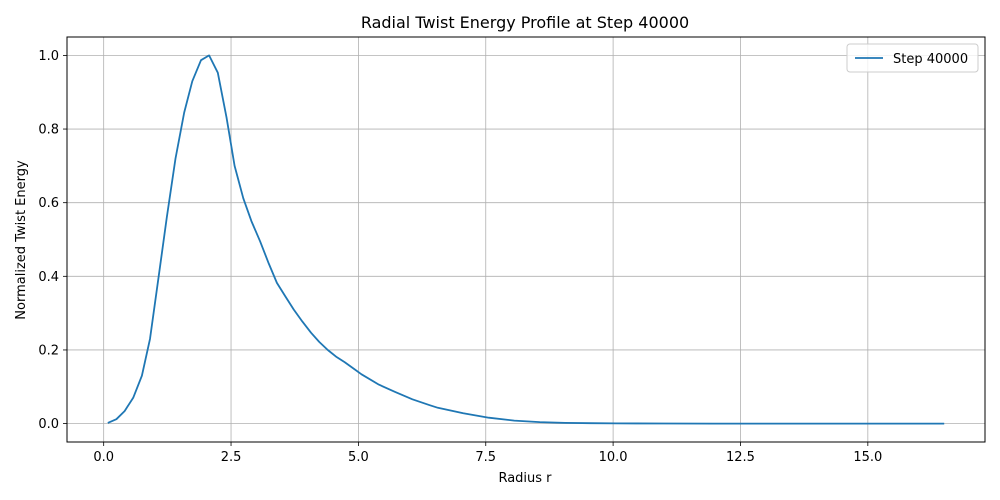  Describe the element at coordinates (48, 130) in the screenshot. I see `y-tick-label: 0.8` at that location.